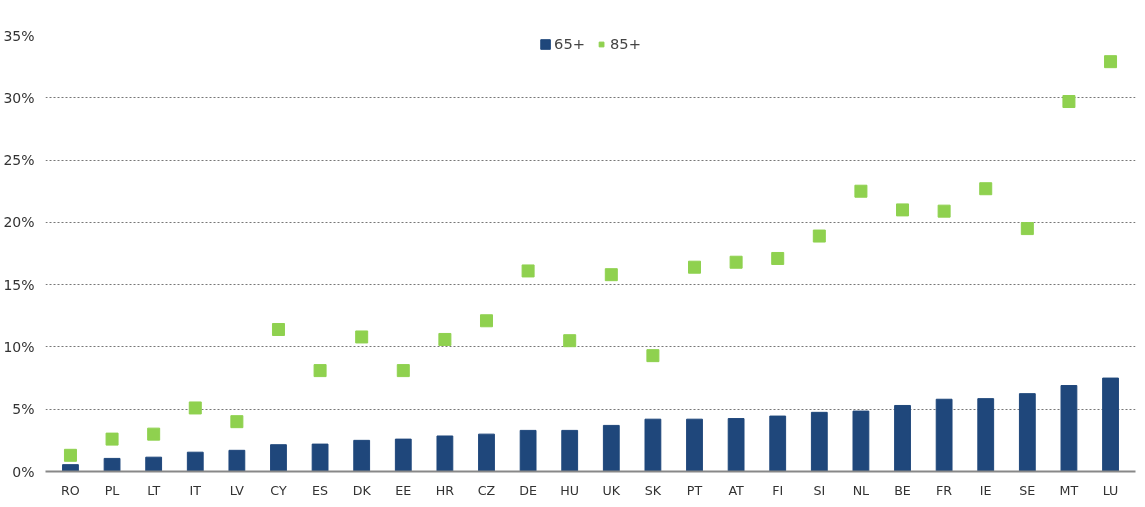 The height and width of the screenshot is (507, 1145). I want to click on x-tick-label: BE, so click(902, 490).